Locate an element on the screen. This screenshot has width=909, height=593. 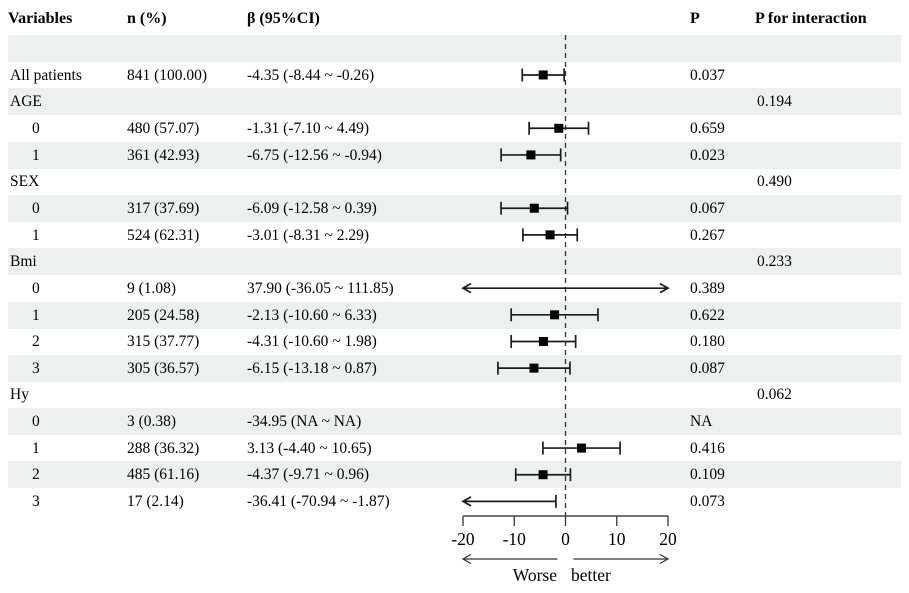
p-value-cell: 0.023 is located at coordinates (707, 155).